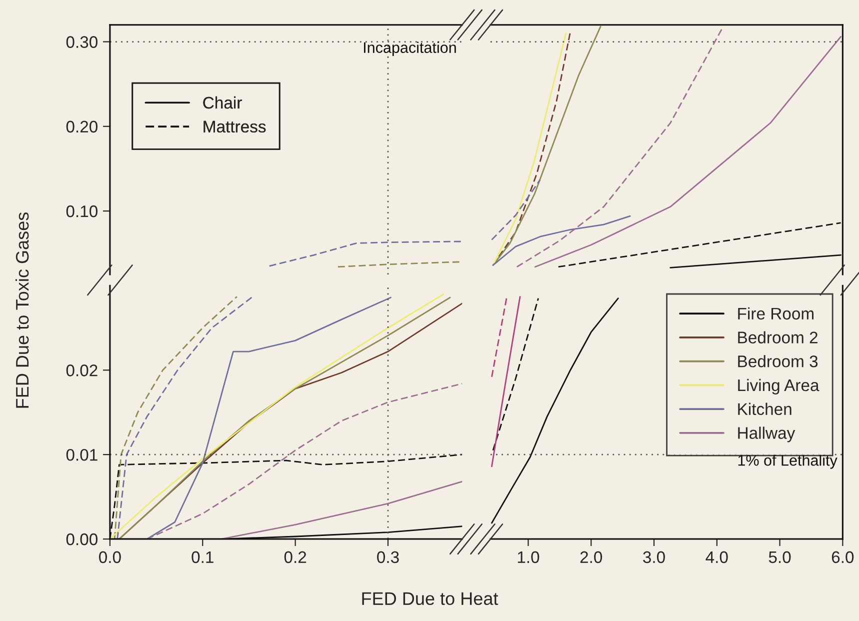 This screenshot has width=859, height=621. Describe the element at coordinates (767, 434) in the screenshot. I see `legend-label: Hallway` at that location.